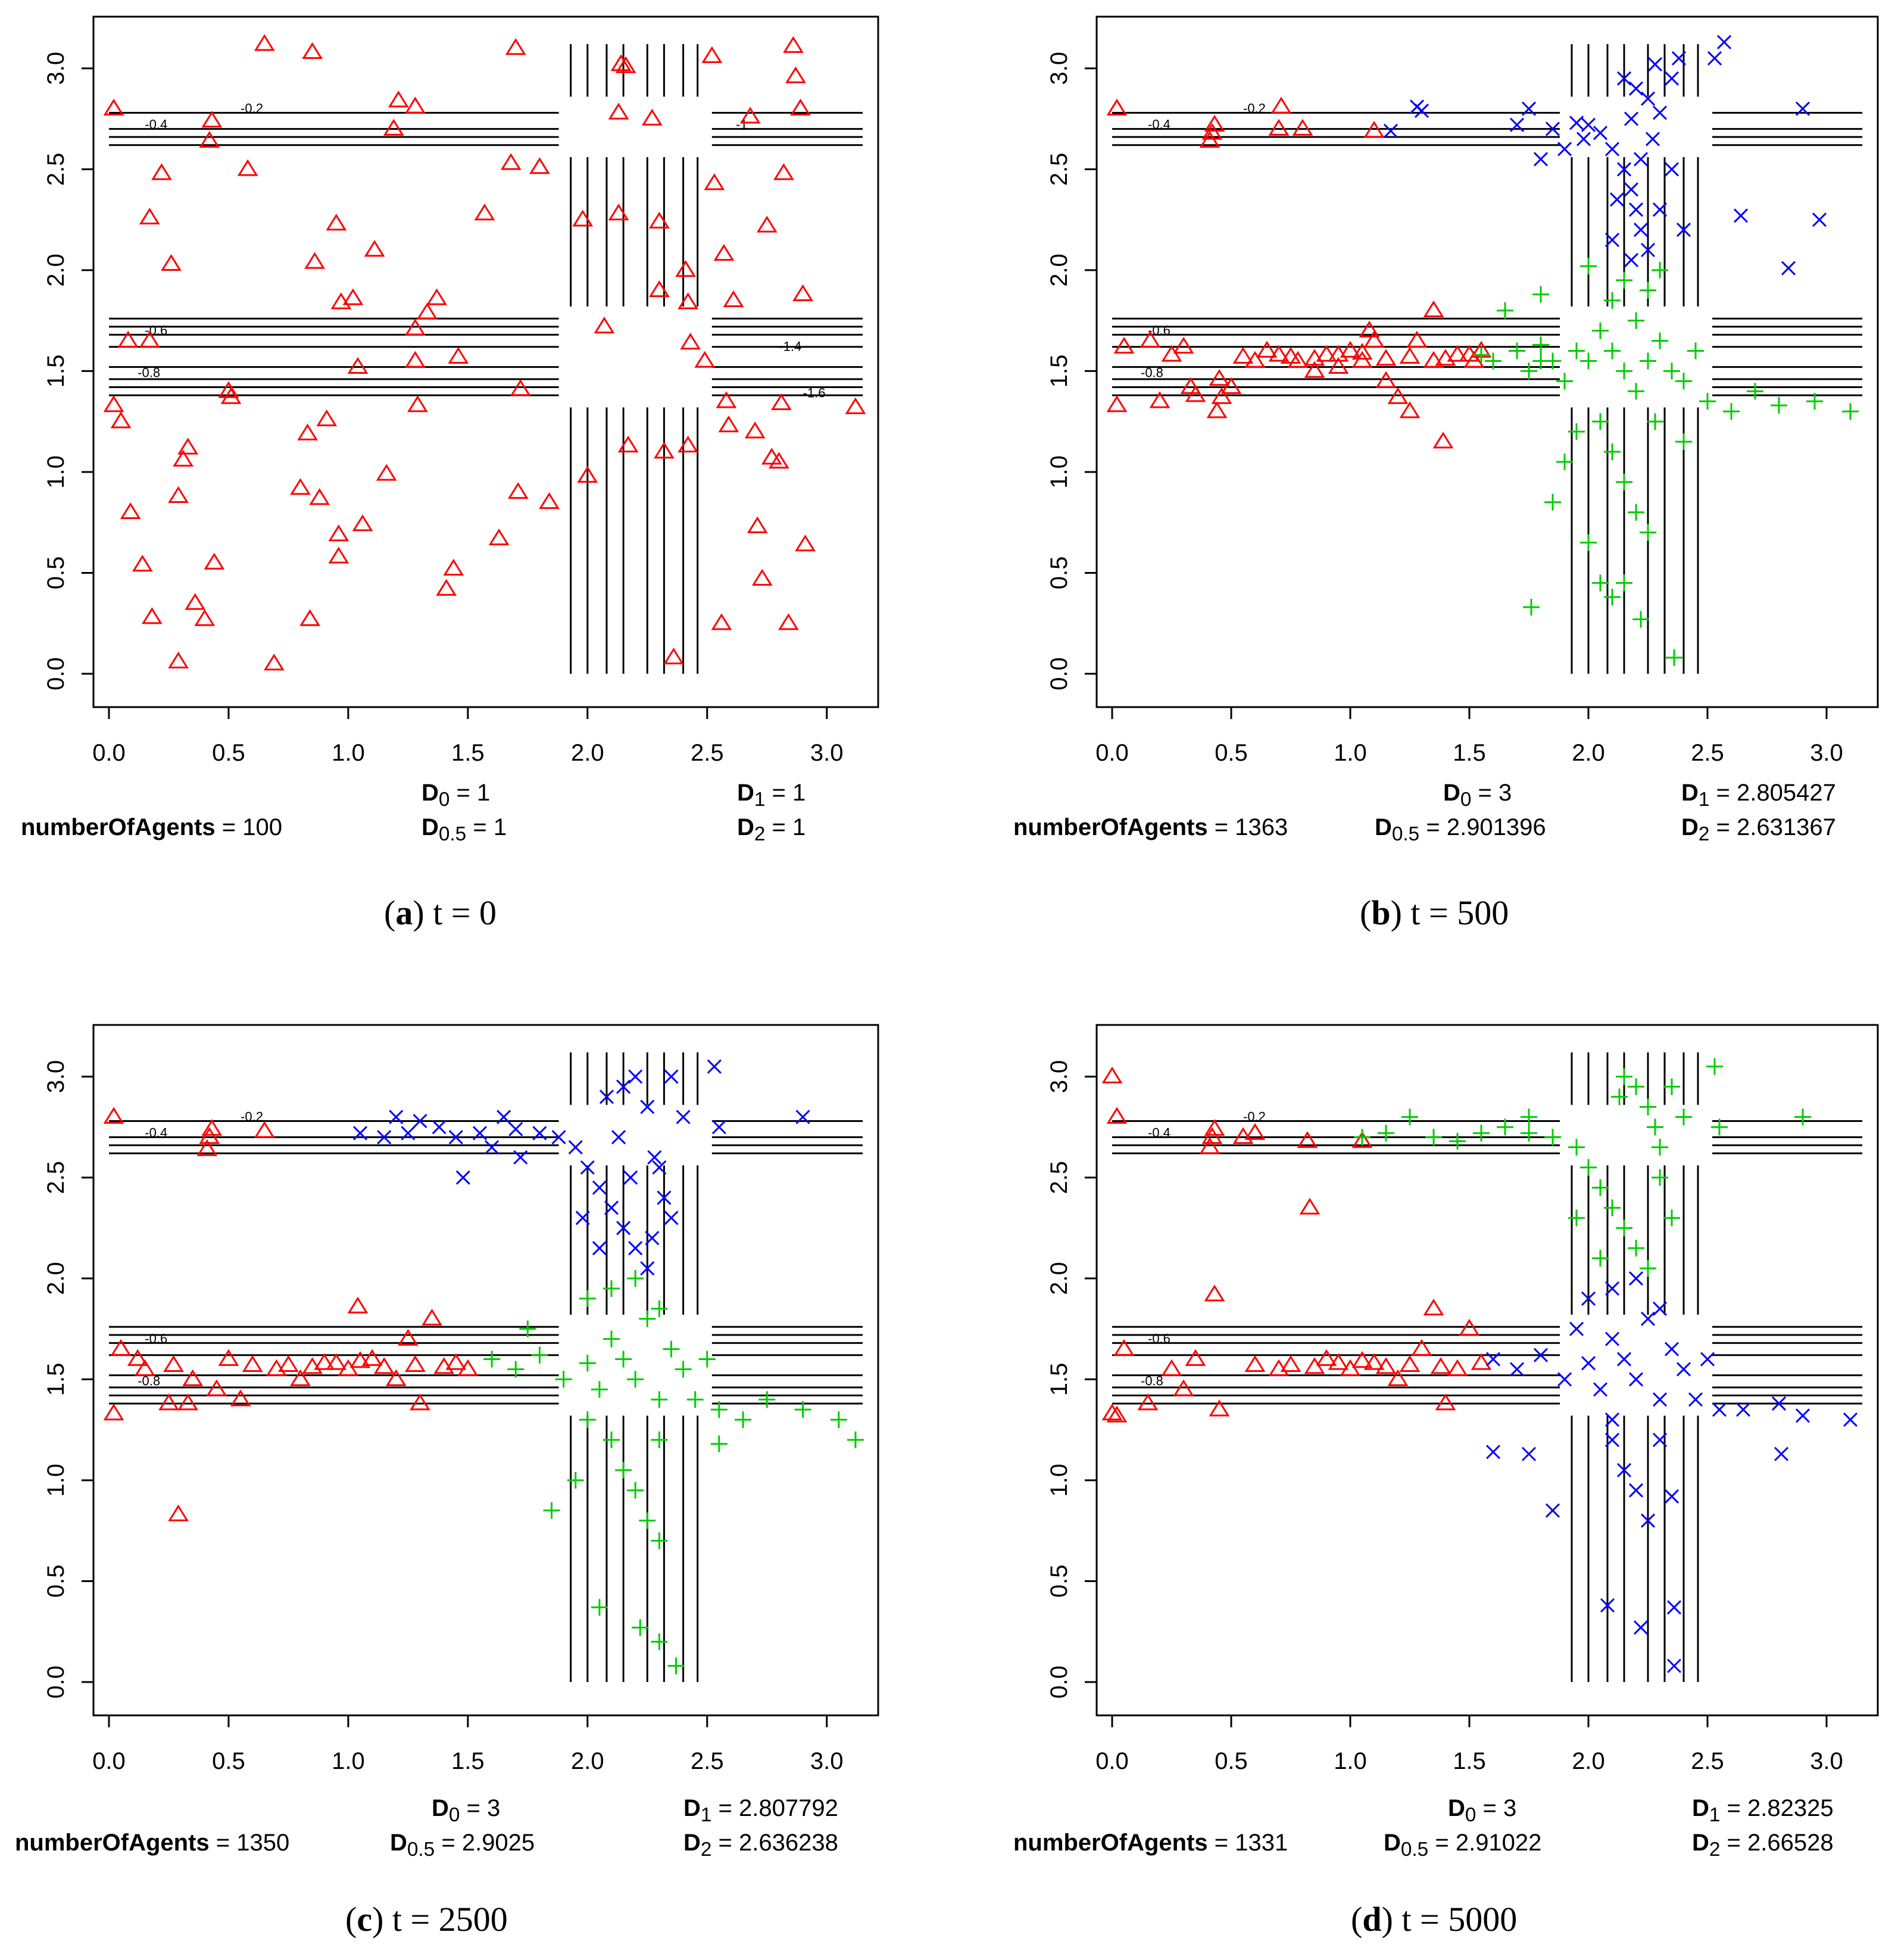 This screenshot has height=1960, width=1898. Describe the element at coordinates (1059, 270) in the screenshot. I see `y-tick-label: 2.0` at that location.